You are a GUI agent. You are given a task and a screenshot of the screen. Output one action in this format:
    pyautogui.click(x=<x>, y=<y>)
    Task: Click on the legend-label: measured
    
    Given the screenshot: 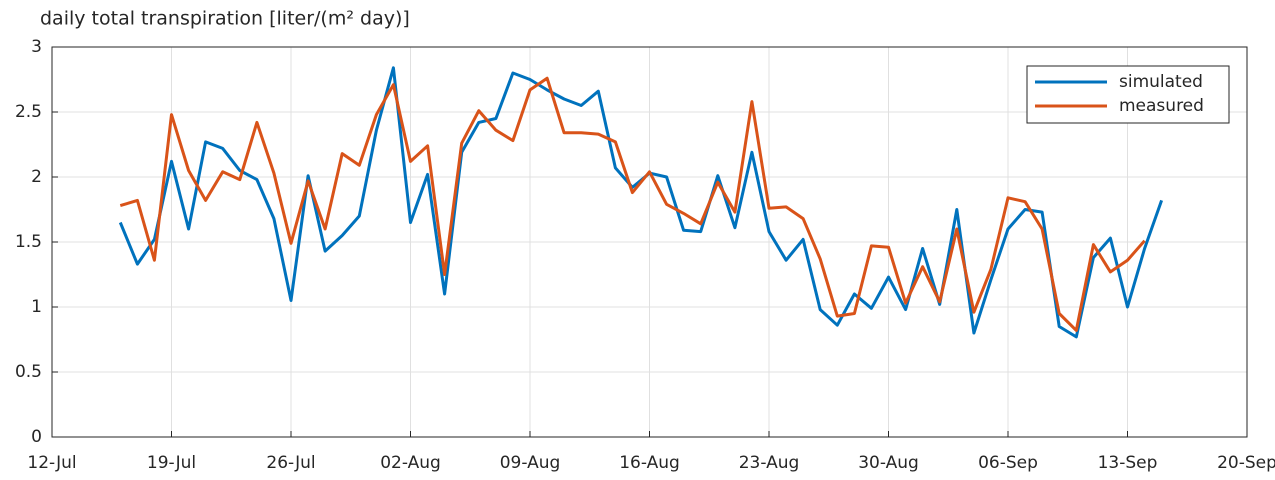 What is the action you would take?
    pyautogui.click(x=1161, y=106)
    